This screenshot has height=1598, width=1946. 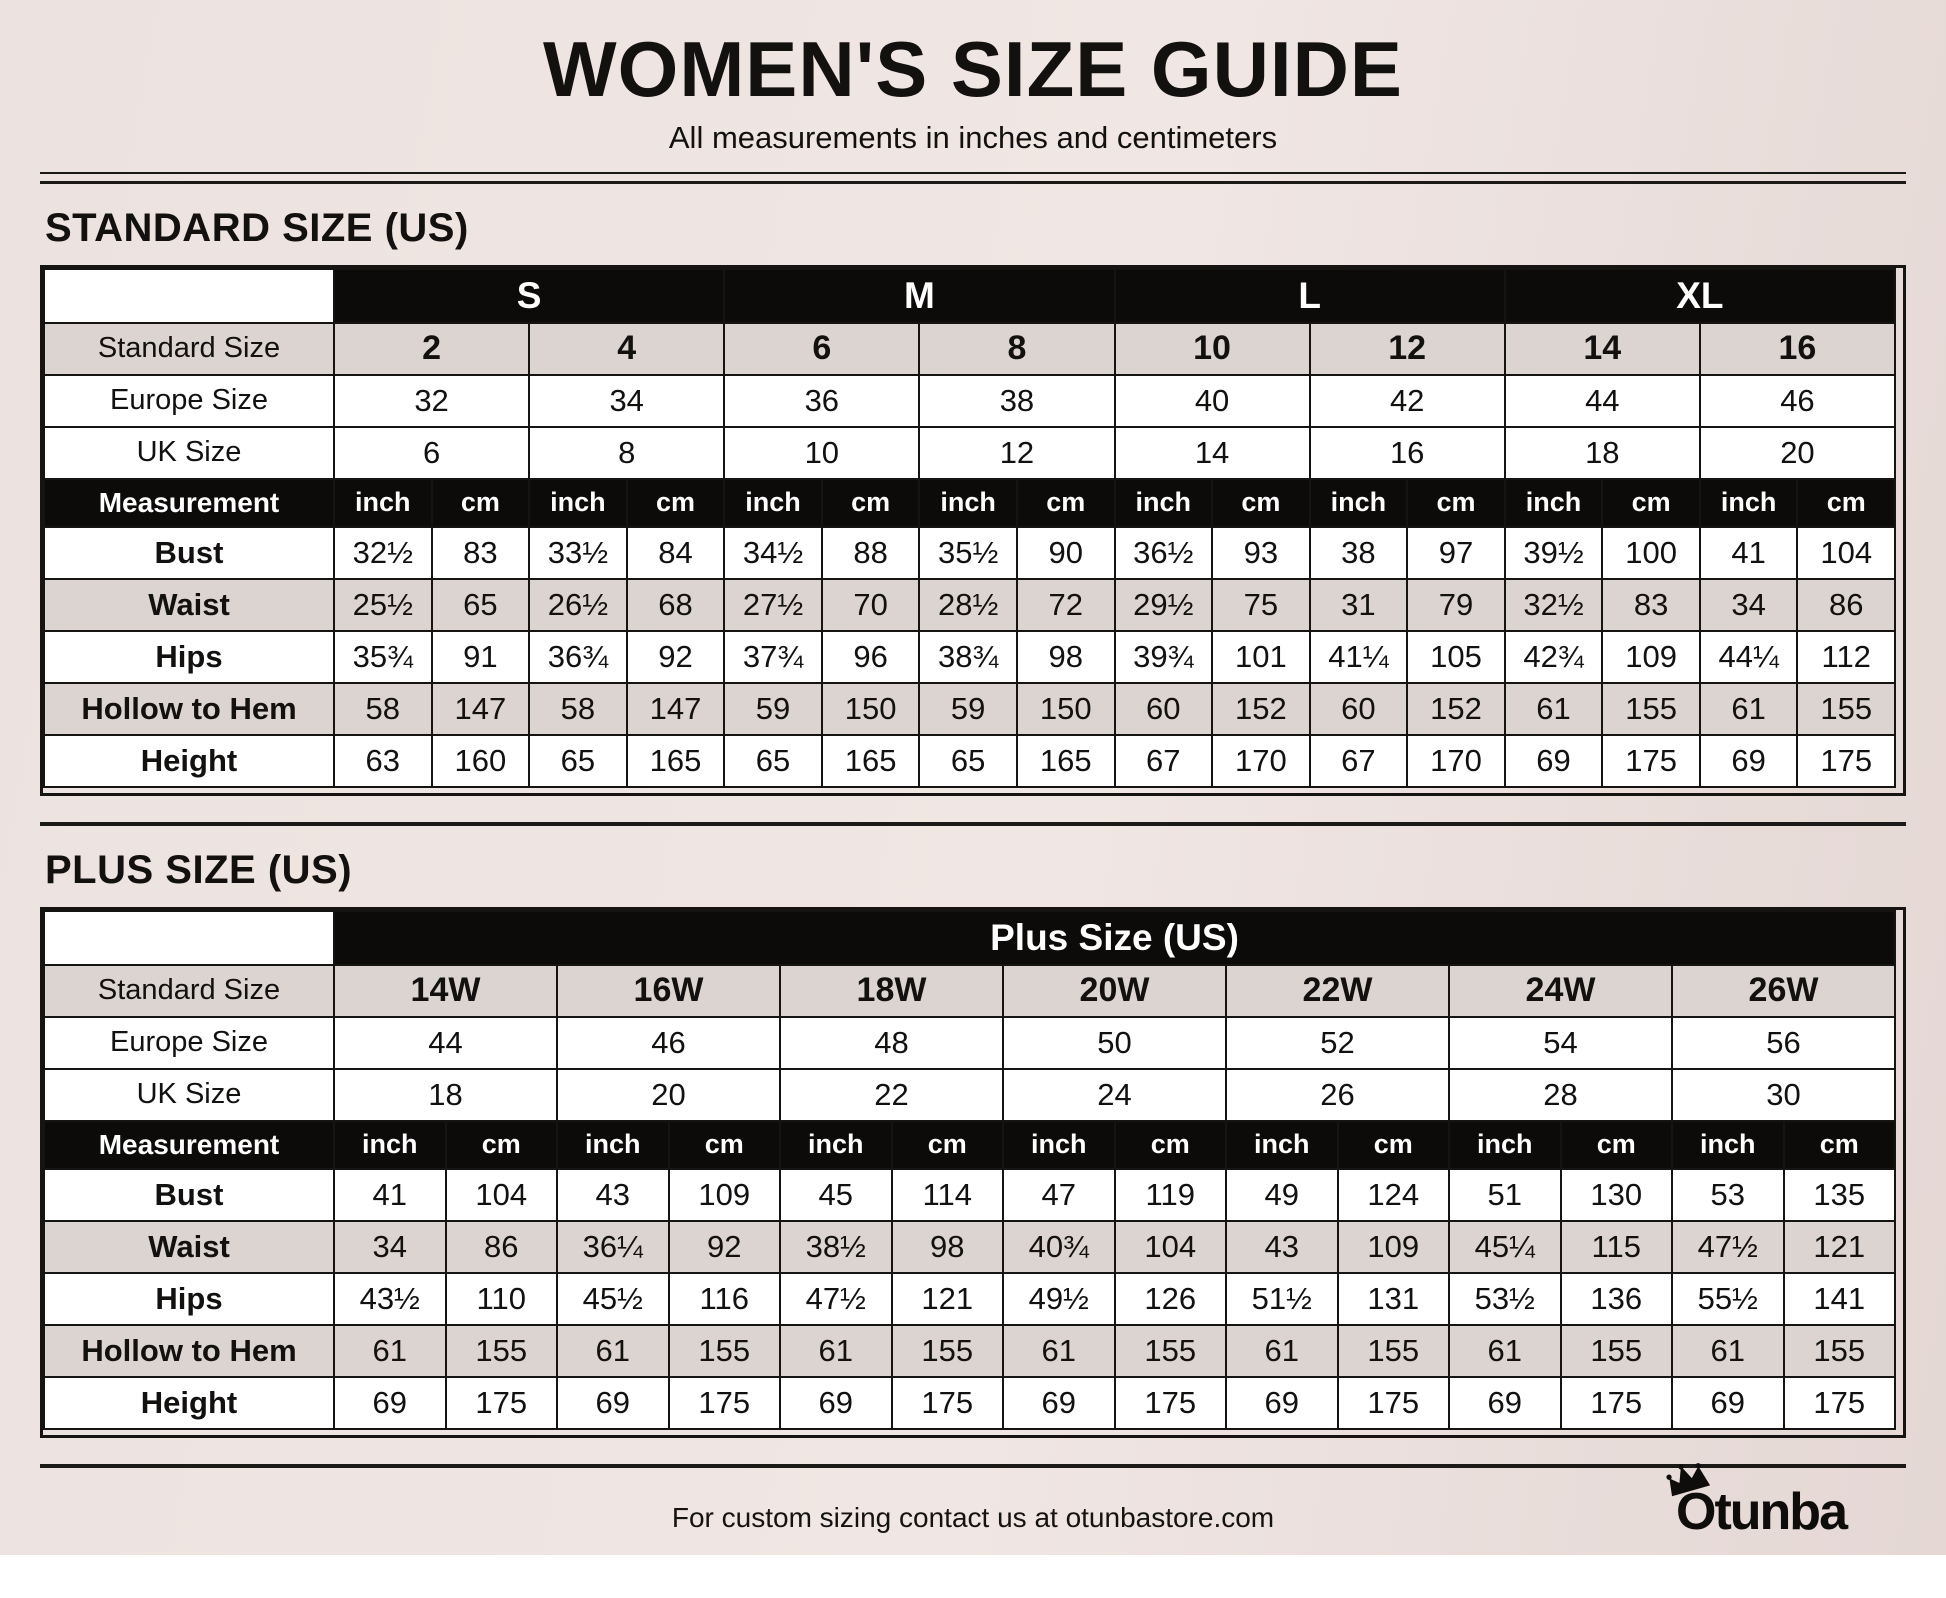 What do you see at coordinates (189, 708) in the screenshot?
I see `measurement-row-label: Hollow to Hem` at bounding box center [189, 708].